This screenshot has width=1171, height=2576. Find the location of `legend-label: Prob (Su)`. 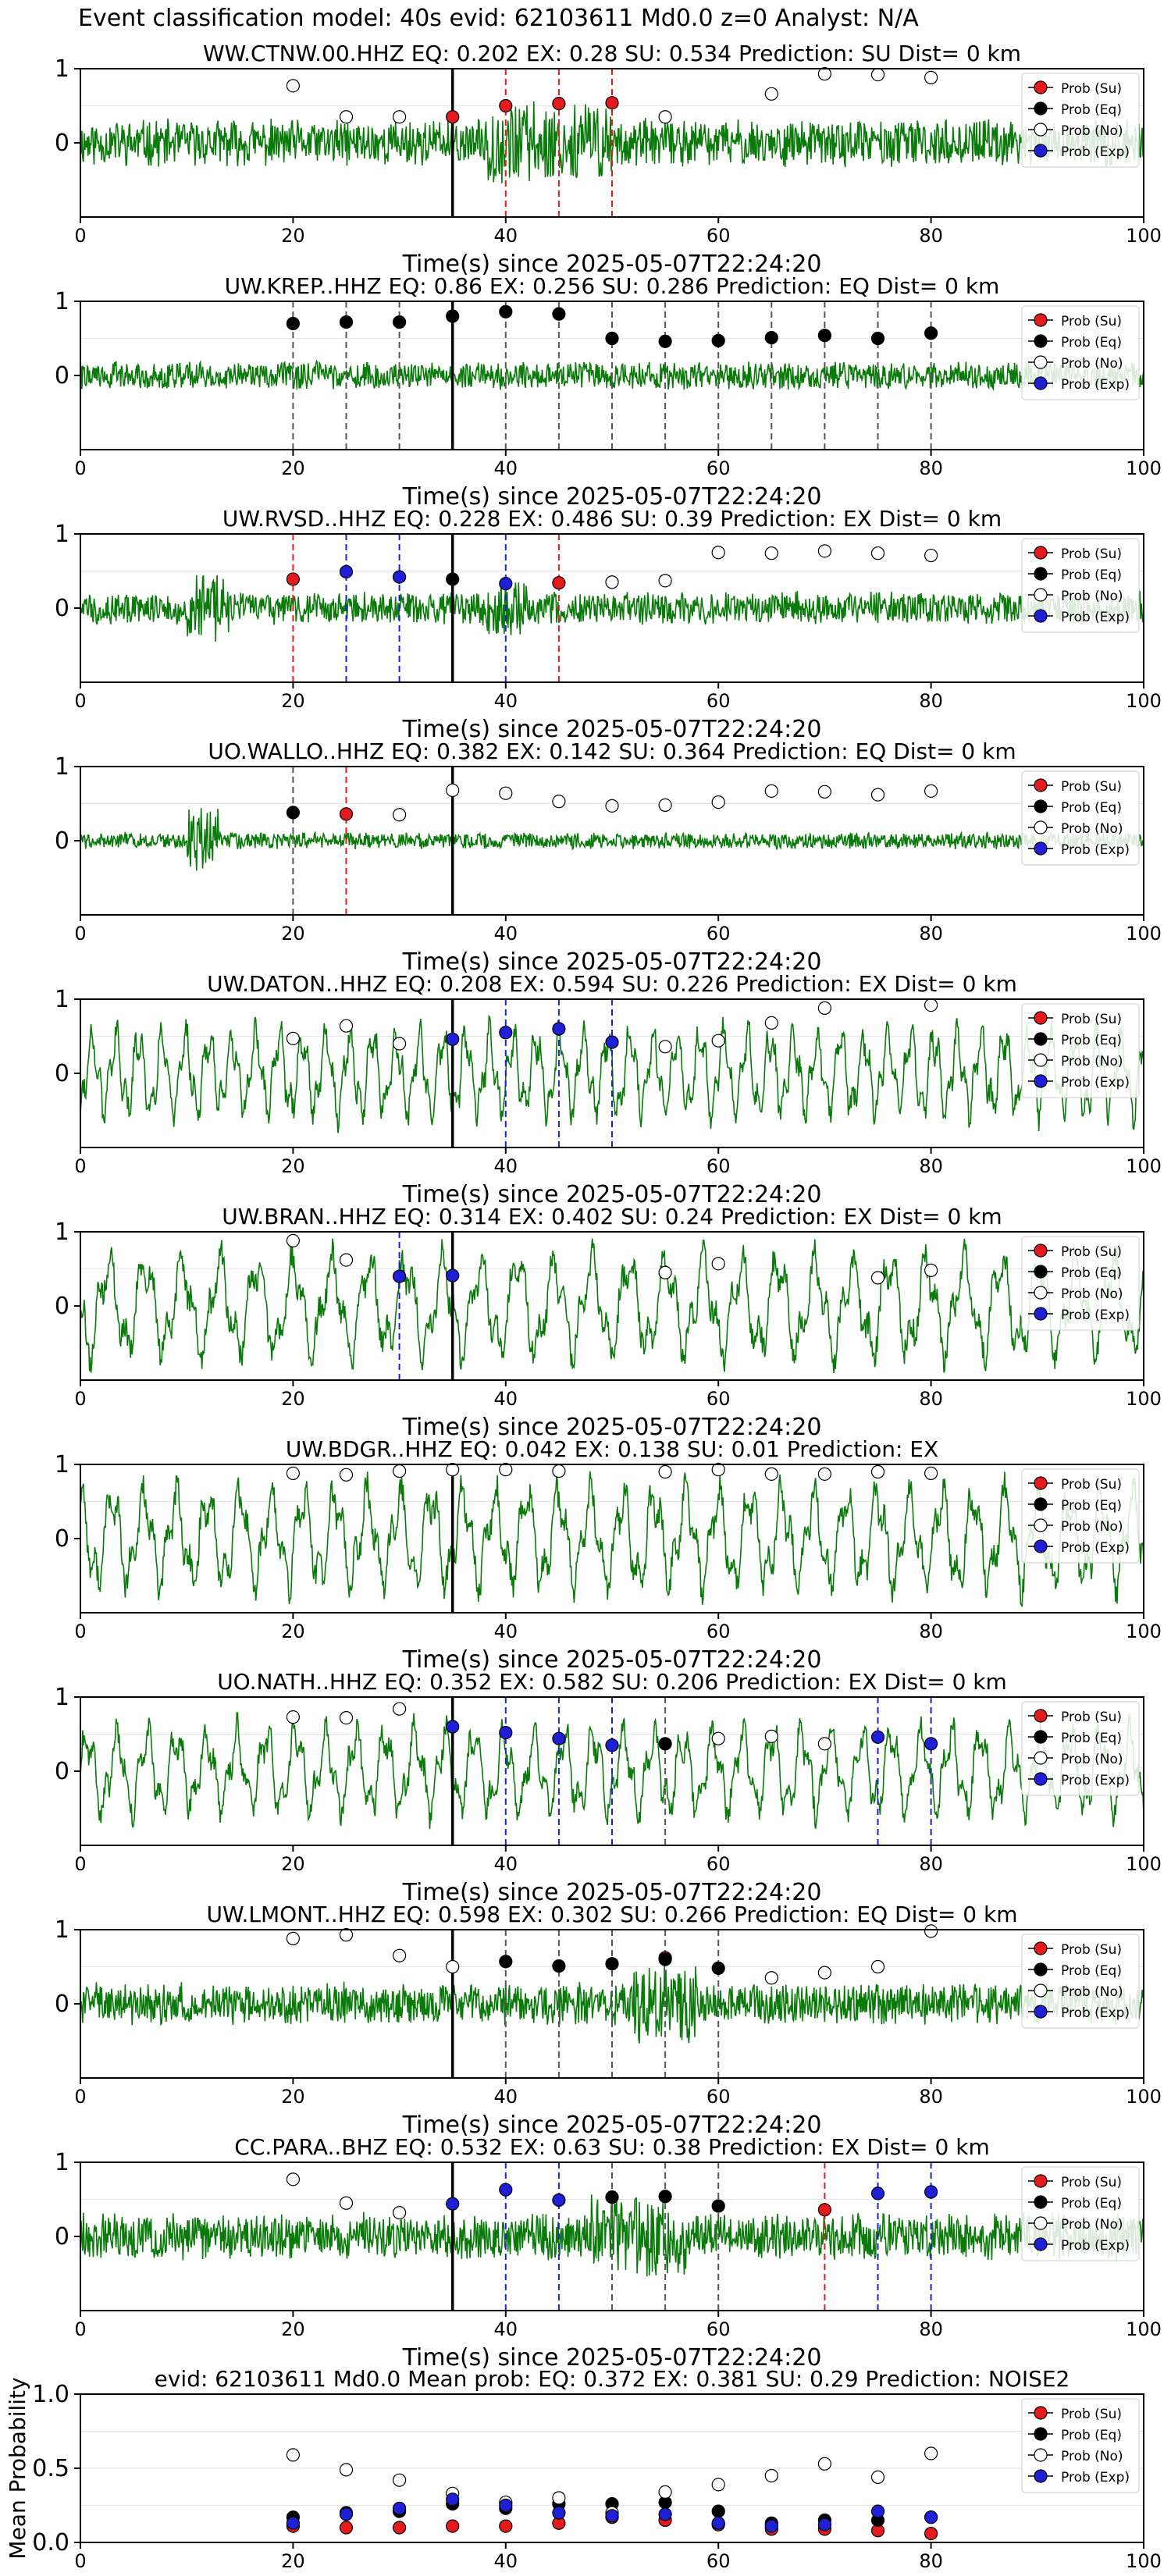

legend-label: Prob (Su) is located at coordinates (1091, 1717).